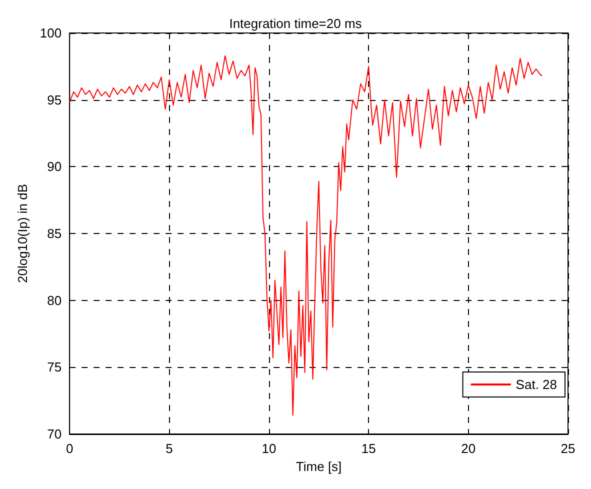  What do you see at coordinates (70, 448) in the screenshot?
I see `x-tick-label: 0` at bounding box center [70, 448].